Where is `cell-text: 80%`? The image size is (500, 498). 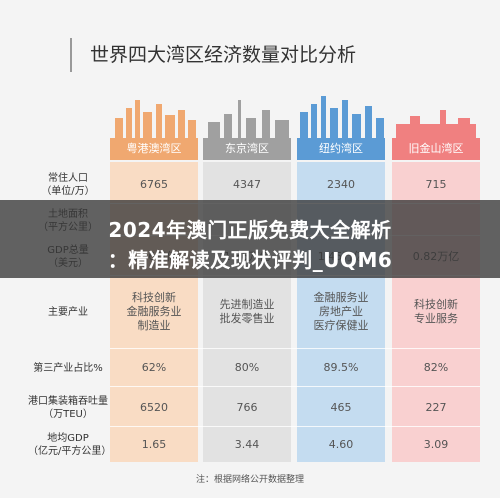 cell-text: 80% is located at coordinates (247, 367).